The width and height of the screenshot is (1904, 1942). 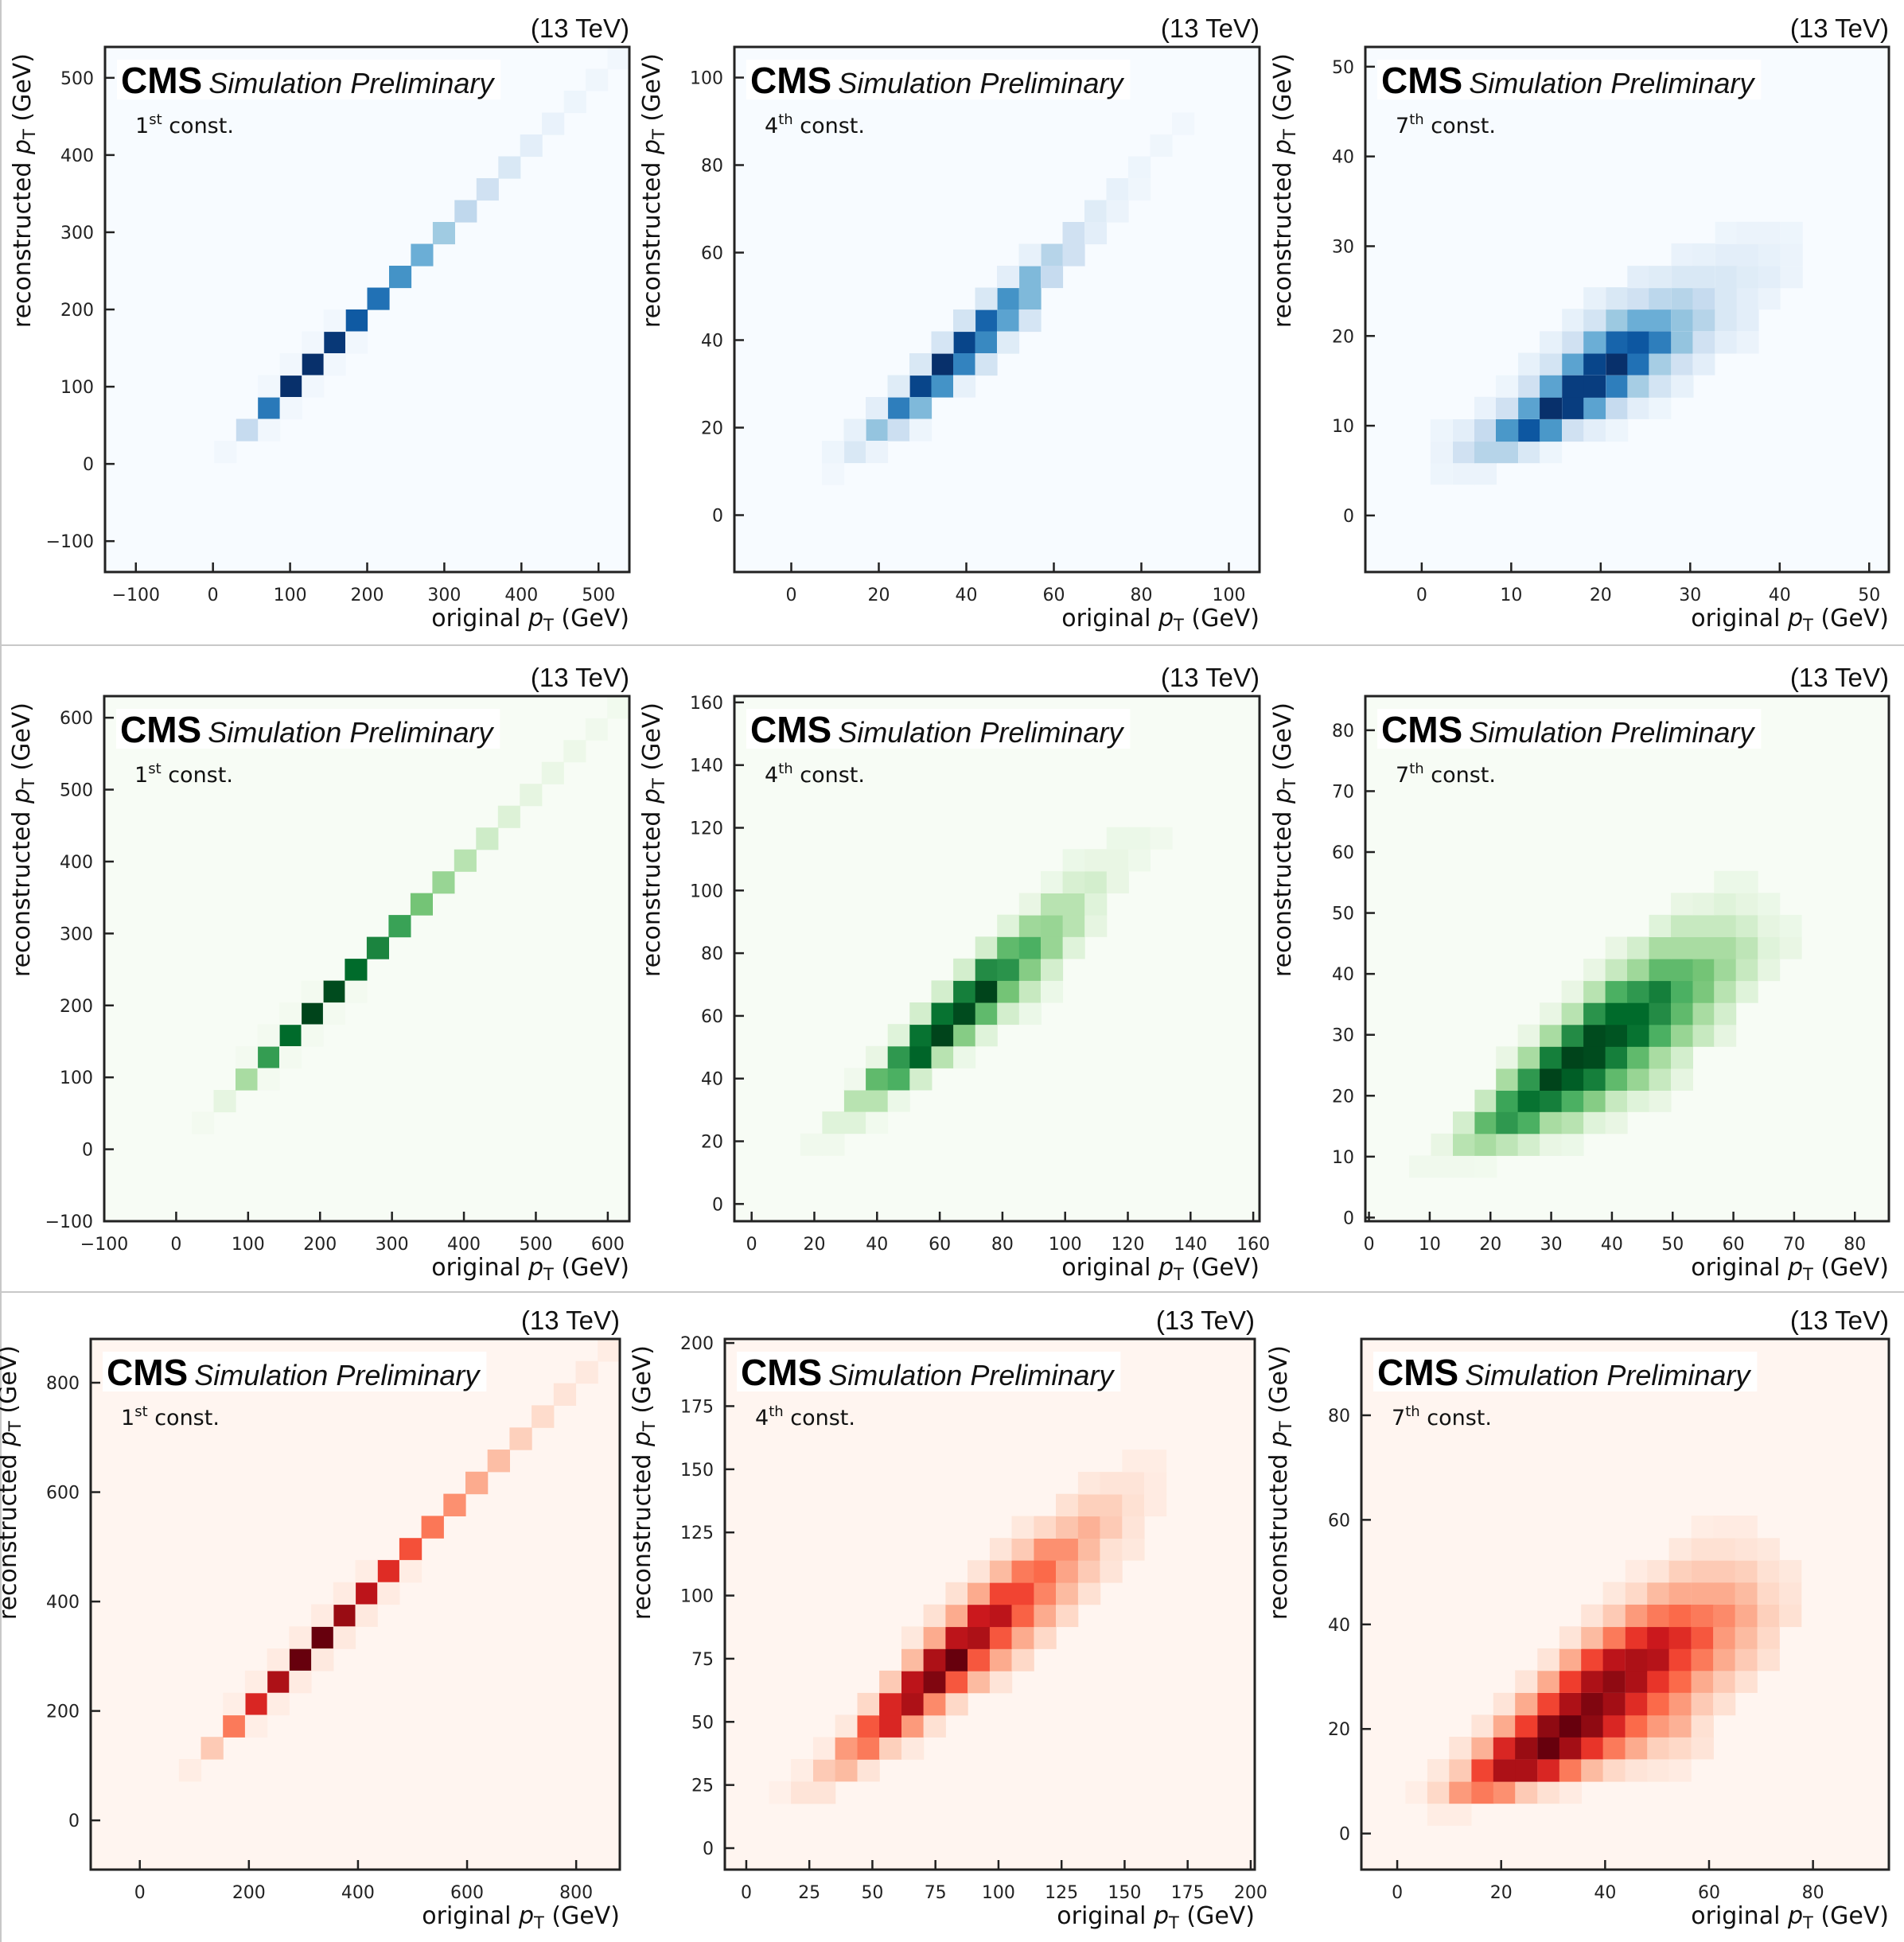 I want to click on constituent-label: 1st const., so click(x=170, y=1416).